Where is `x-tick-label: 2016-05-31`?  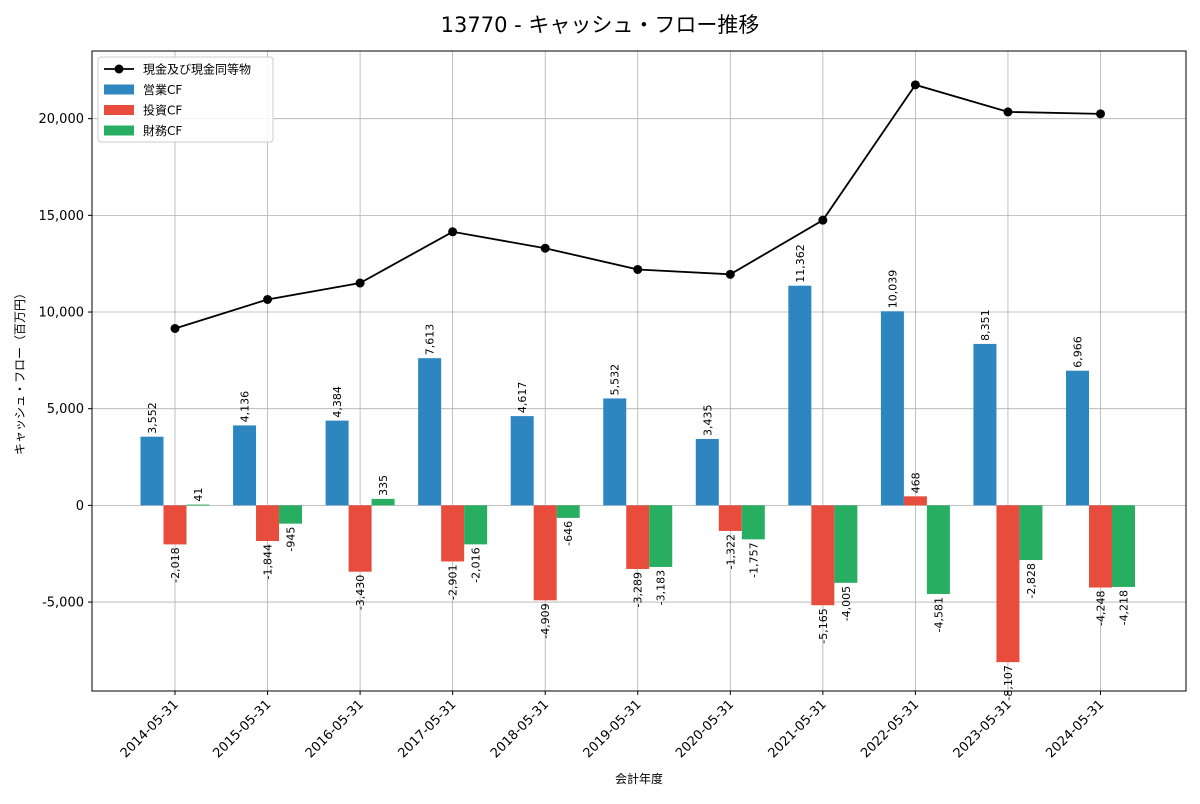 x-tick-label: 2016-05-31 is located at coordinates (335, 729).